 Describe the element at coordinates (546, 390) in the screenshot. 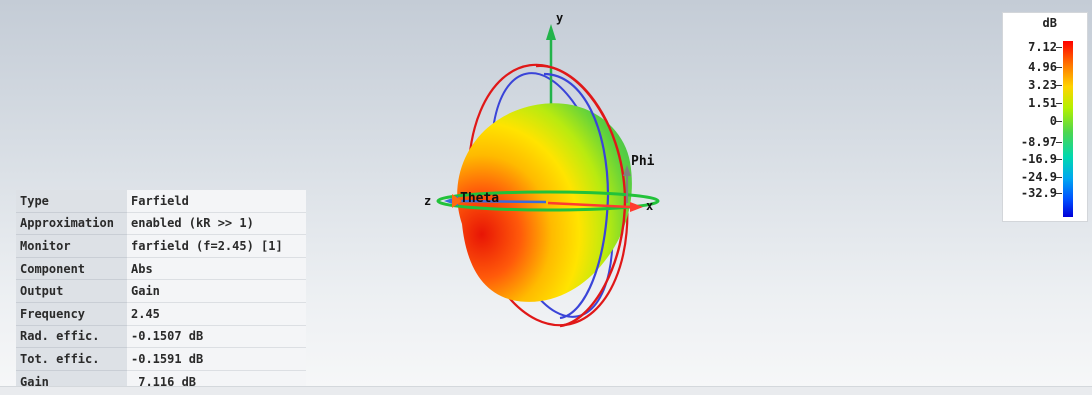

I see `bottom-status-strip` at that location.